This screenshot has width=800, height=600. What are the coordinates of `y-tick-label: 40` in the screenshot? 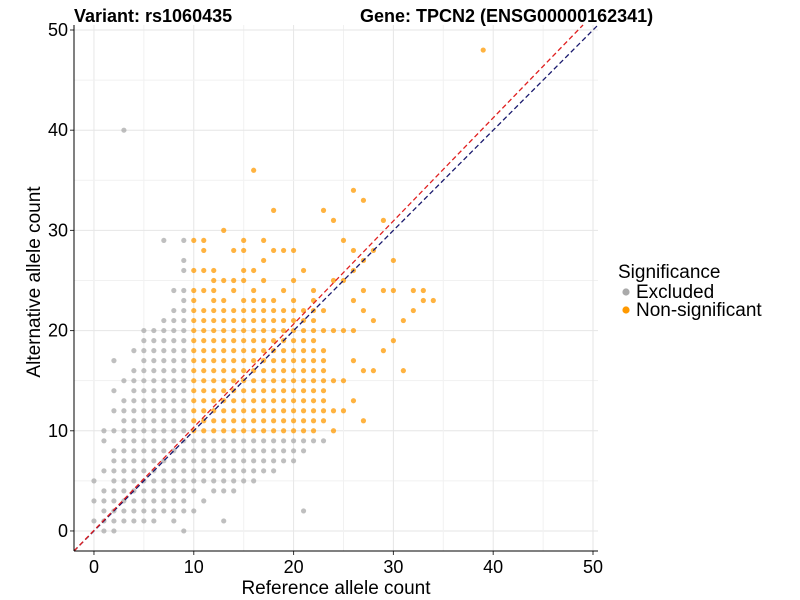 It's located at (58, 130).